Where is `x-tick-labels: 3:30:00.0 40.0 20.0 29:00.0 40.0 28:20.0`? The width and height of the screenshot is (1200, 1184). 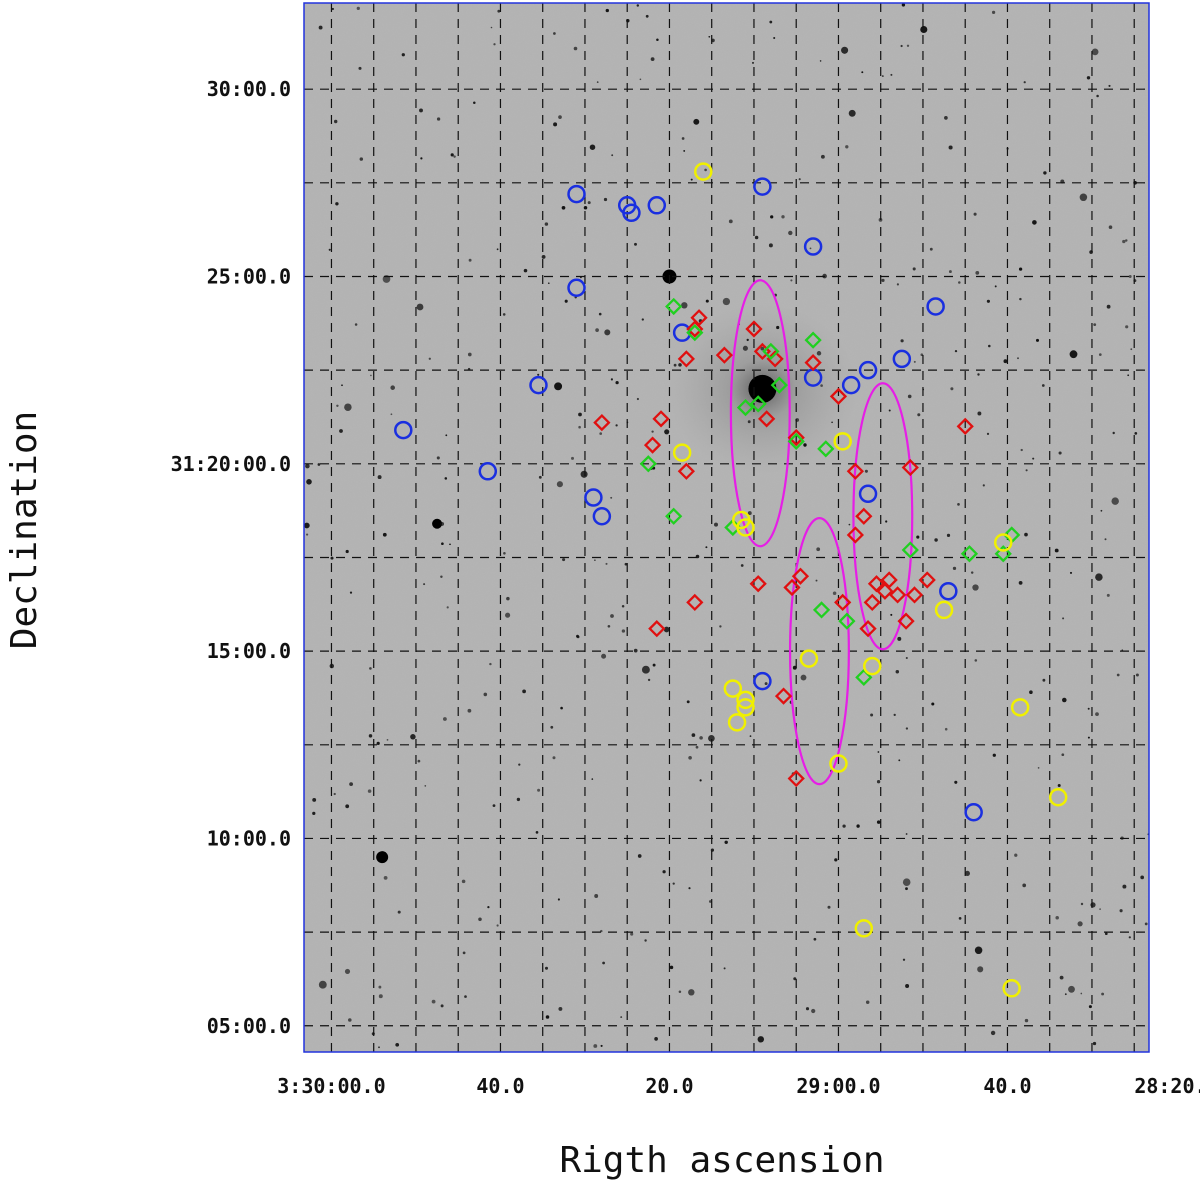
x-tick-labels: 3:30:00.0 40.0 20.0 29:00.0 40.0 28:20.0 is located at coordinates (738, 1086).